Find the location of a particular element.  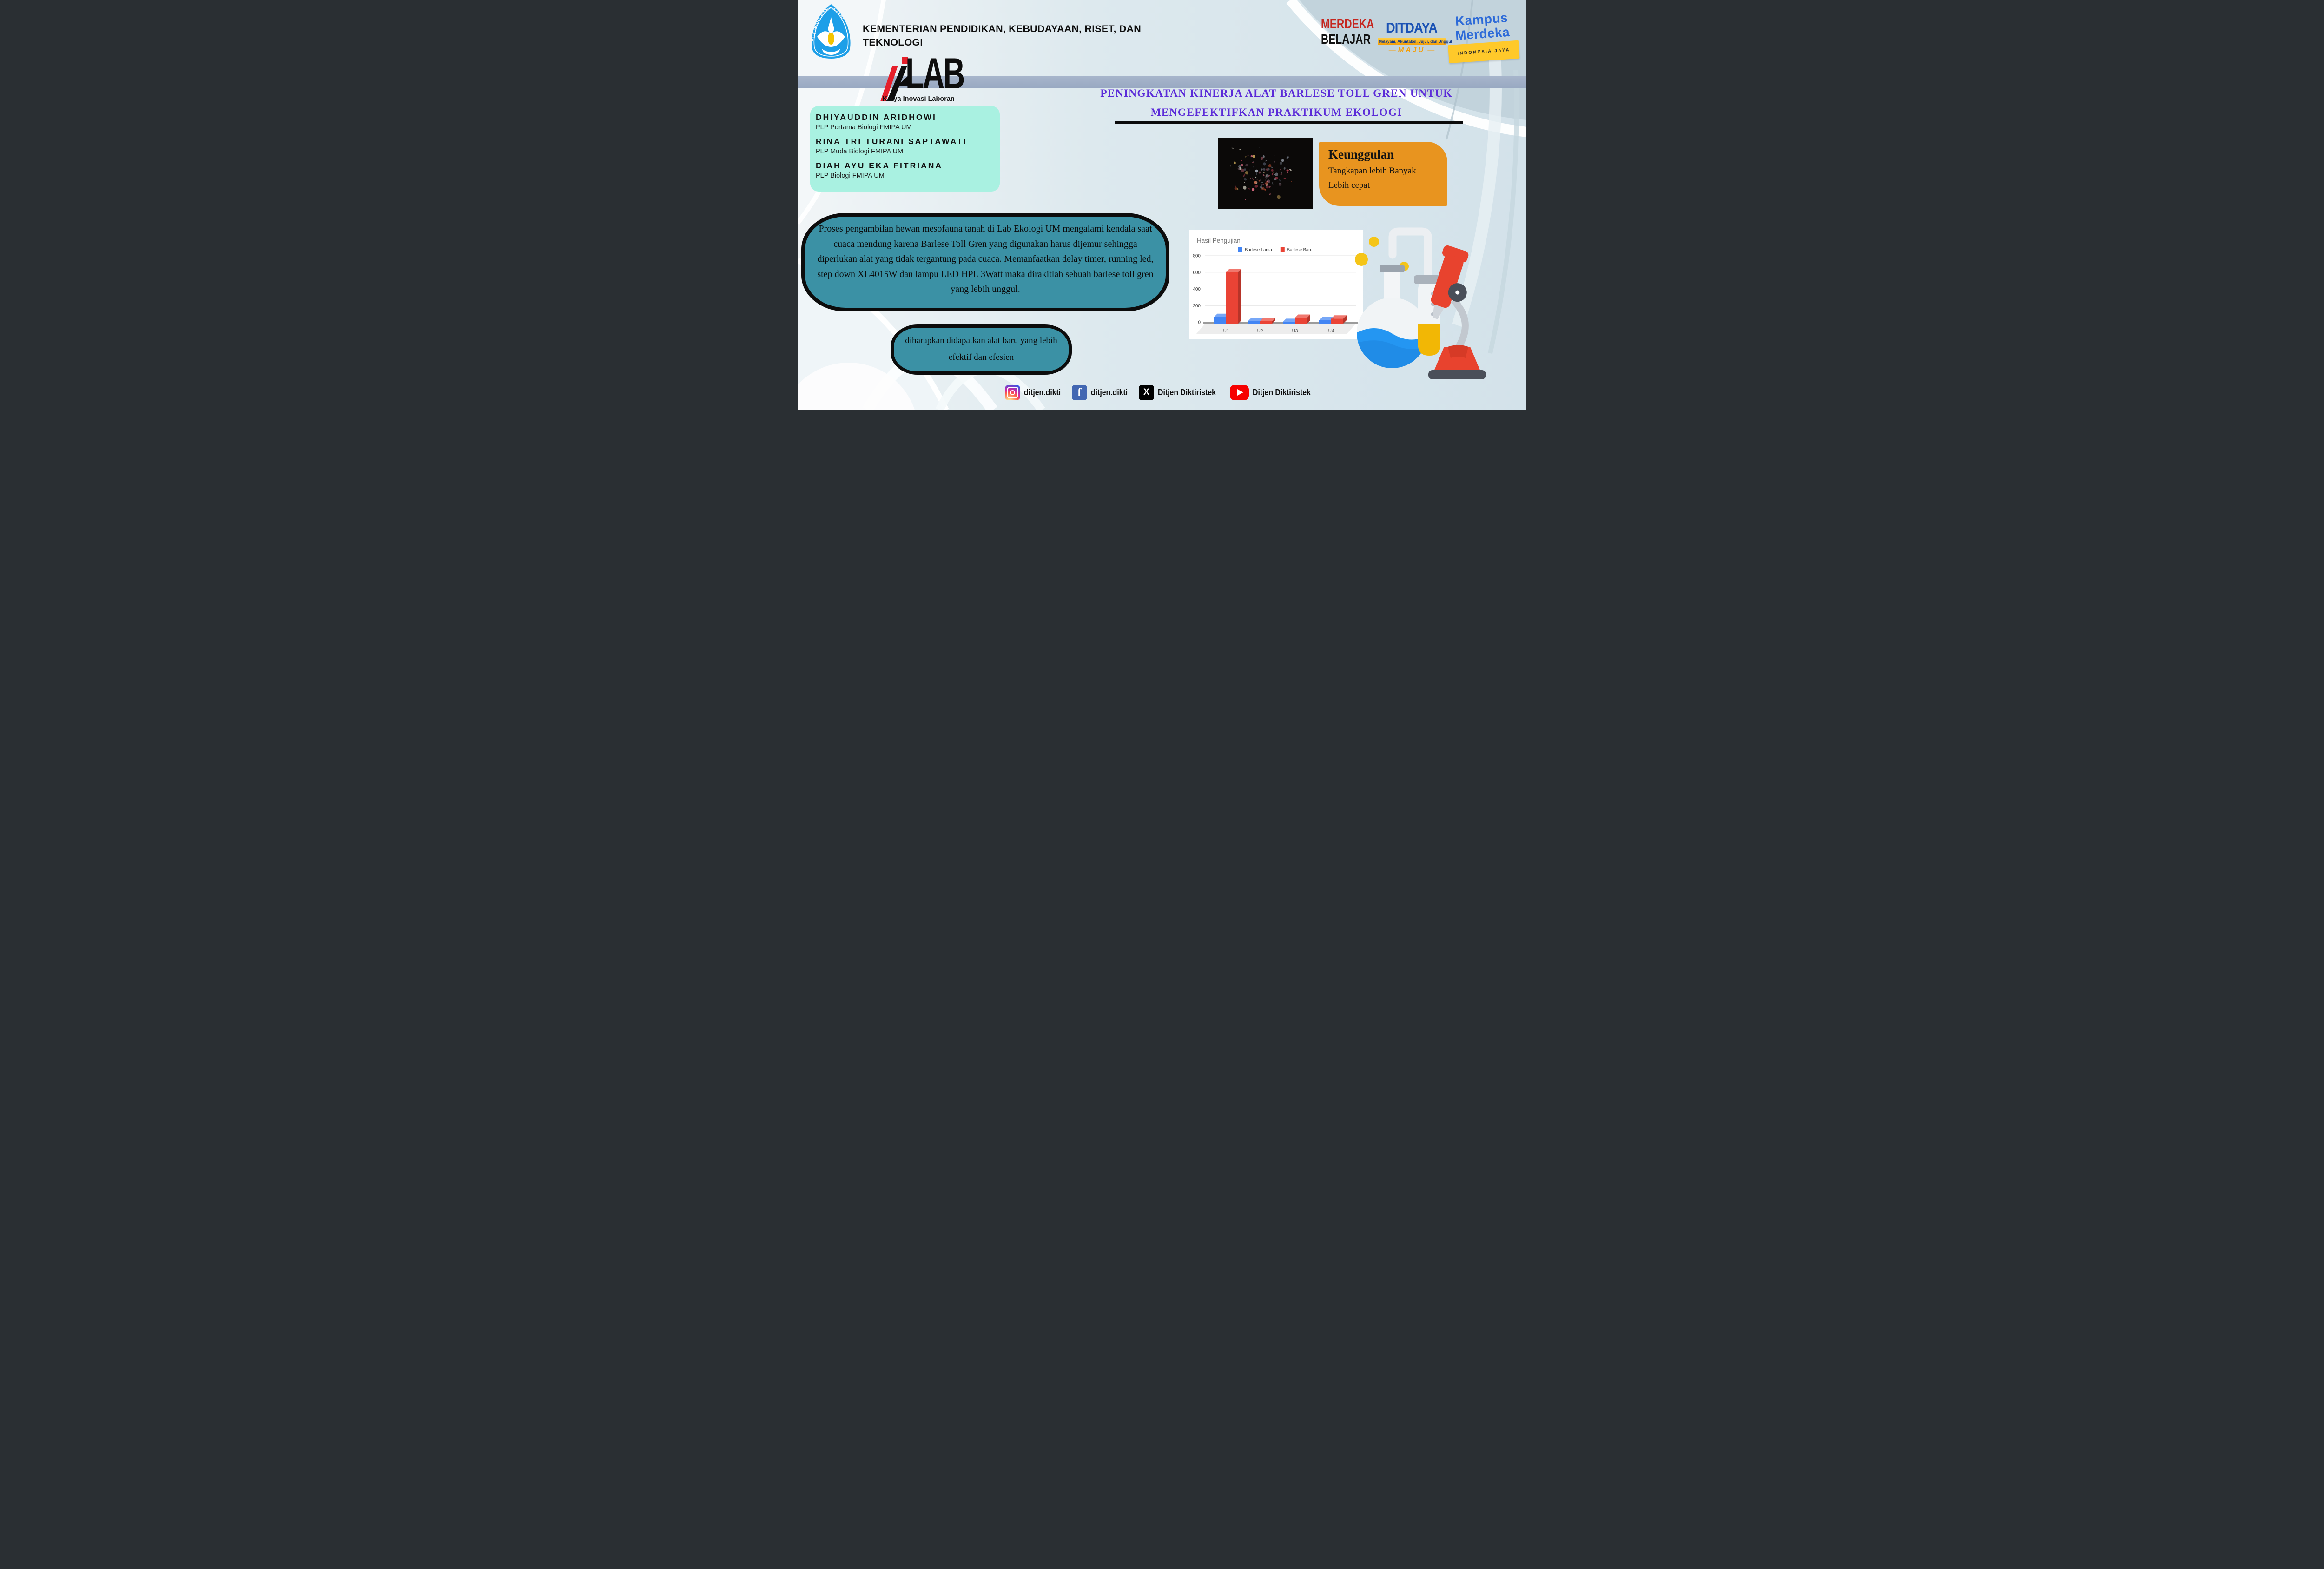

svg-text: 400 is located at coordinates (1197, 289).